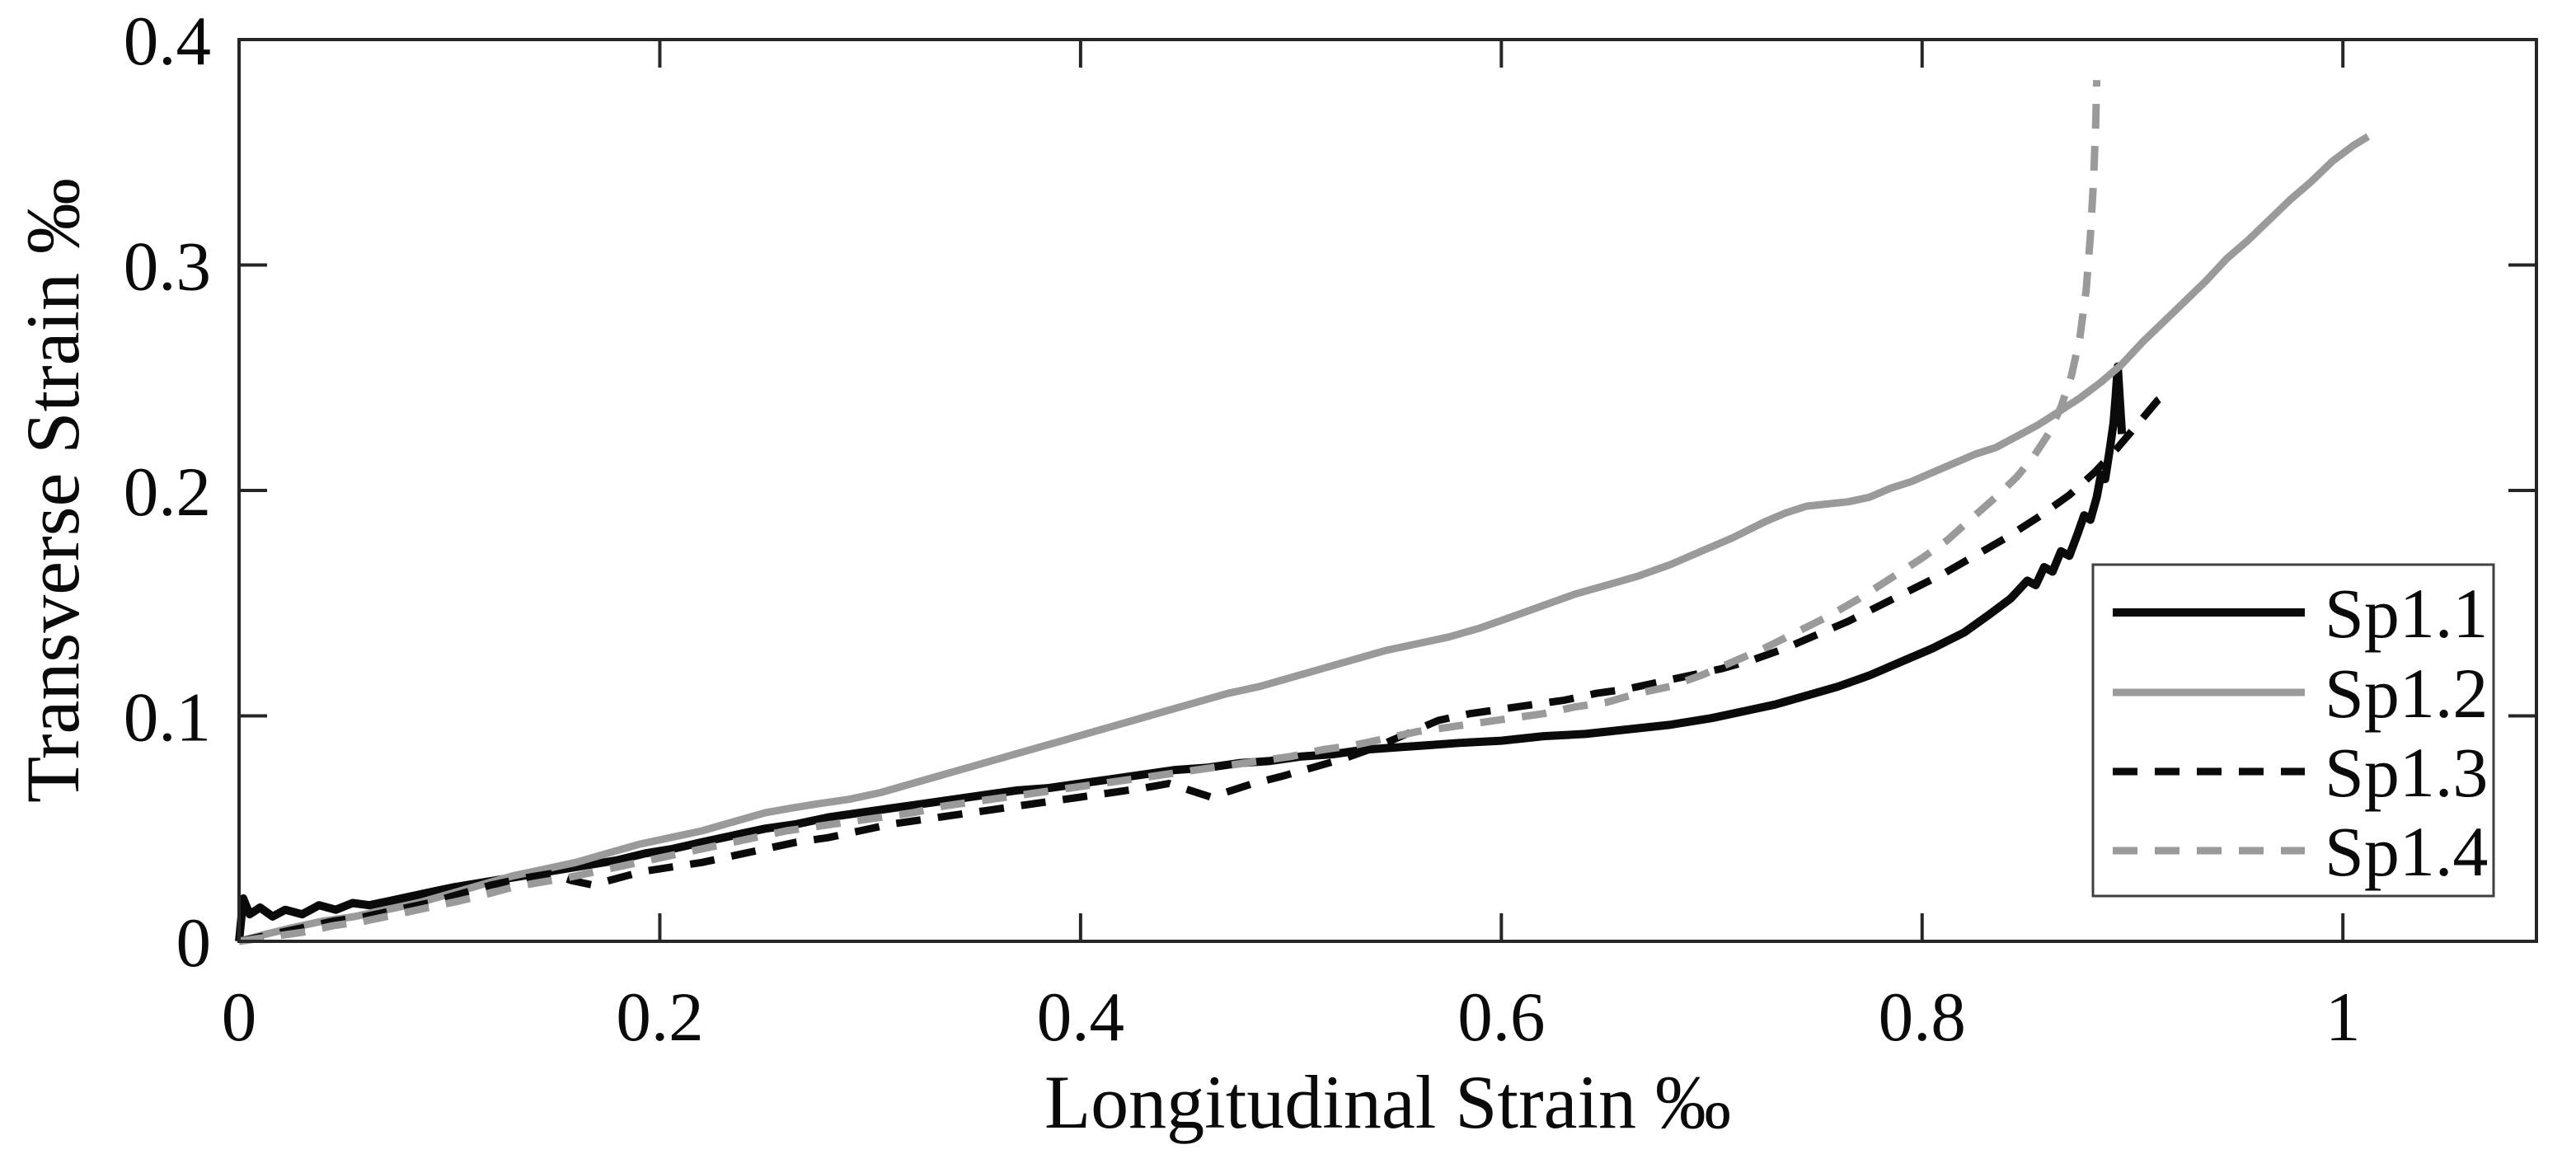 This screenshot has height=1154, width=2576. What do you see at coordinates (1501, 1017) in the screenshot?
I see `x-tick-label: 0.6` at bounding box center [1501, 1017].